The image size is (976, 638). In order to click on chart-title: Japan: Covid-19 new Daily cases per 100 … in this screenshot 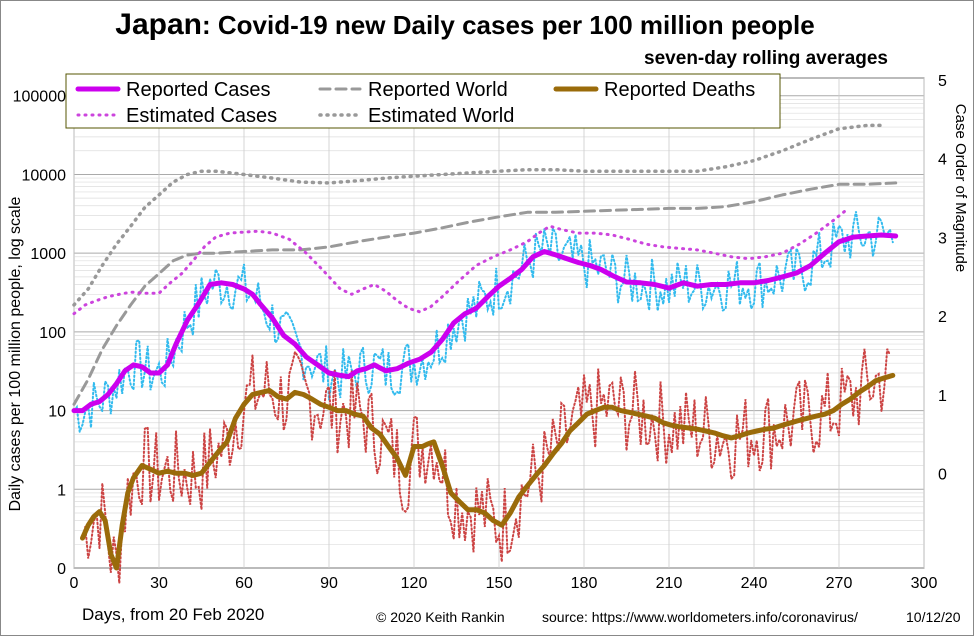, I will do `click(465, 25)`.